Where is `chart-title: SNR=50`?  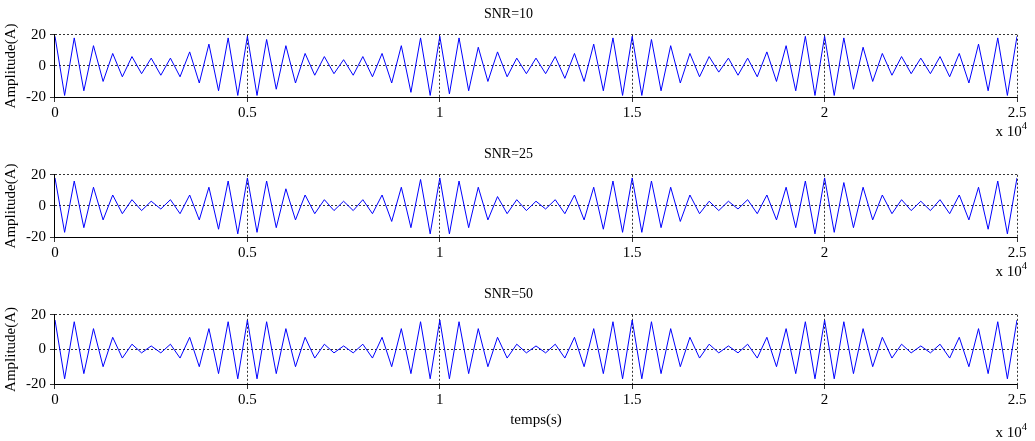 chart-title: SNR=50 is located at coordinates (508, 294).